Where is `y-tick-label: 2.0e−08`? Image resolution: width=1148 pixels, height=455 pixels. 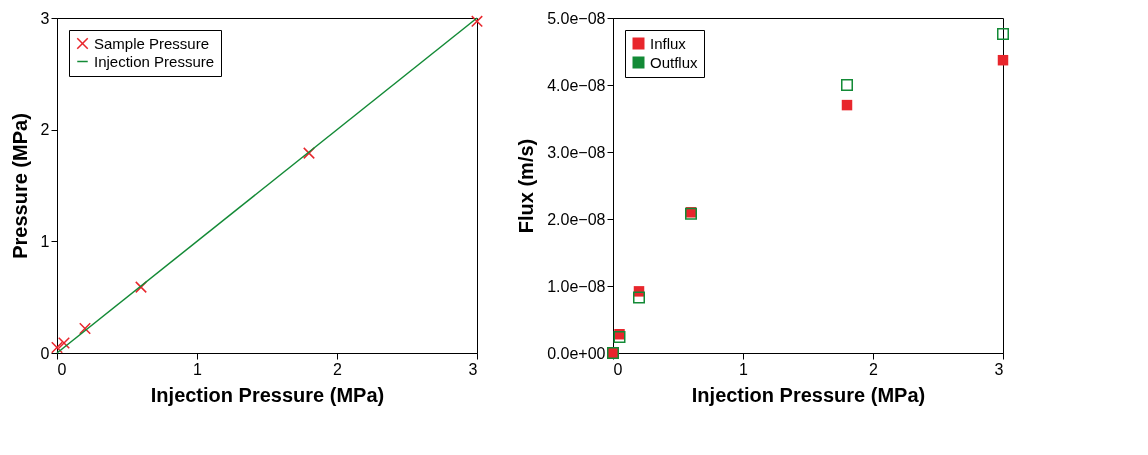 y-tick-label: 2.0e−08 is located at coordinates (576, 219).